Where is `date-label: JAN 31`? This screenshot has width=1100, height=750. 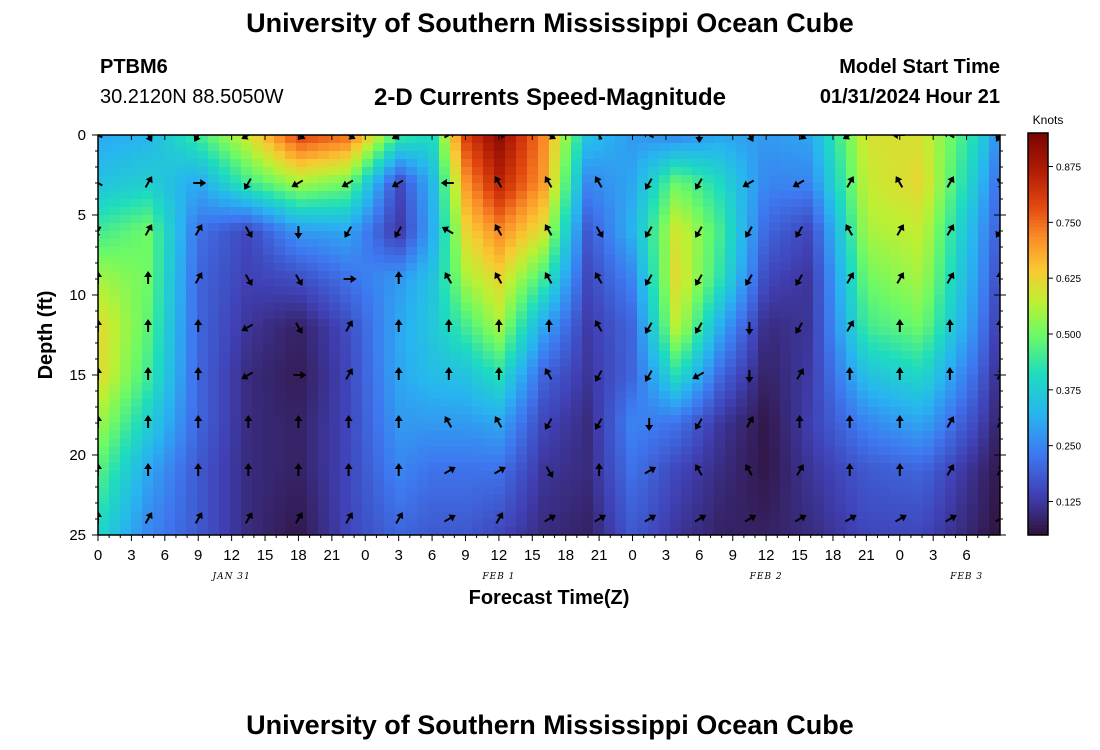 date-label: JAN 31 is located at coordinates (230, 577).